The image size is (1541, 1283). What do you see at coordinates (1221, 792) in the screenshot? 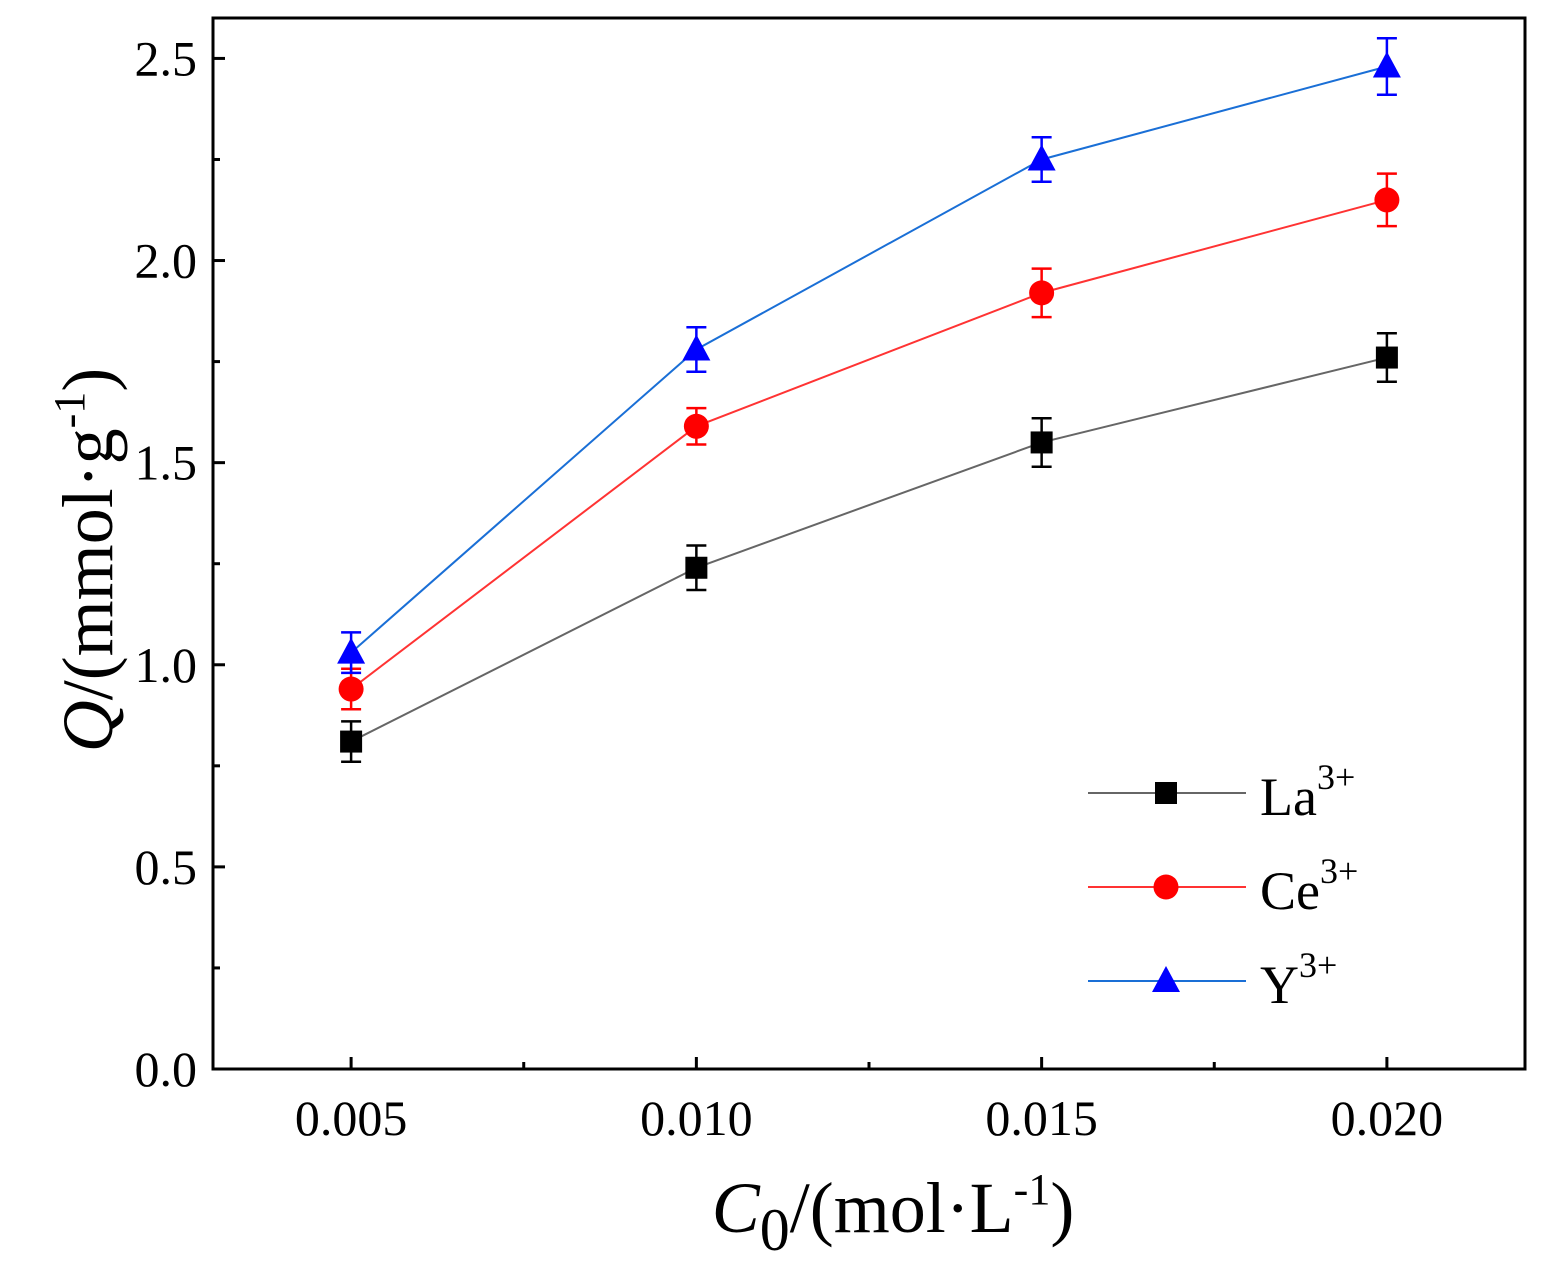
I see `legend-item-la: La3+` at bounding box center [1221, 792].